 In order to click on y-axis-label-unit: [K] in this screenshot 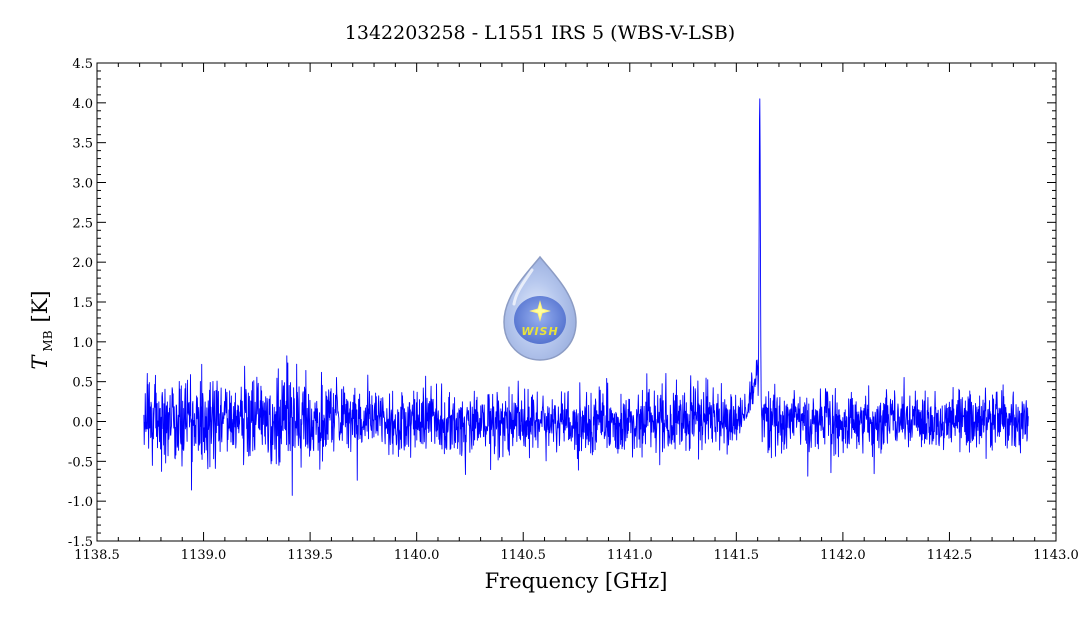, I will do `click(40, 306)`.